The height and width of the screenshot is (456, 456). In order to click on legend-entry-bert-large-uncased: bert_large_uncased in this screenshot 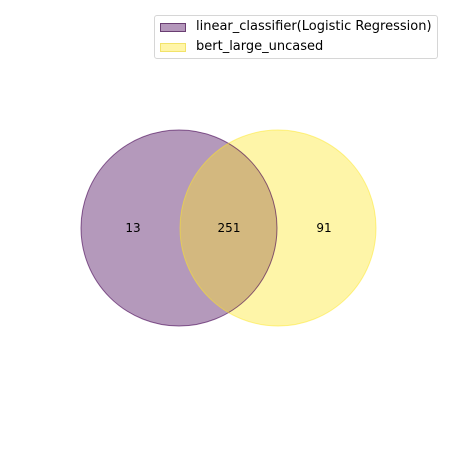, I will do `click(241, 47)`.